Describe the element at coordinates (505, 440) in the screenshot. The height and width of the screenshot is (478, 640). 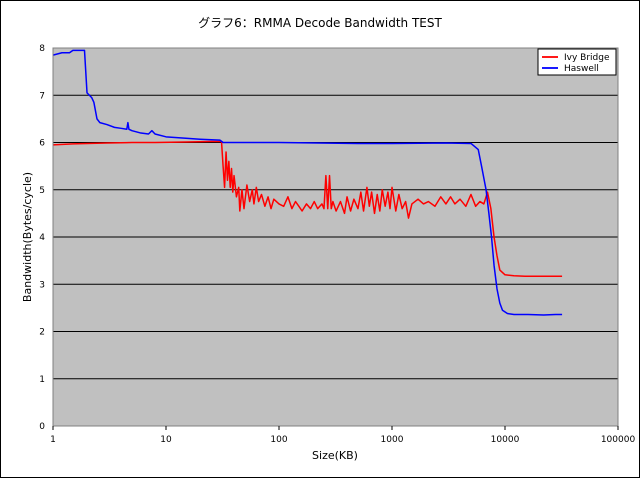
I see `x-tick-label: 10000` at that location.